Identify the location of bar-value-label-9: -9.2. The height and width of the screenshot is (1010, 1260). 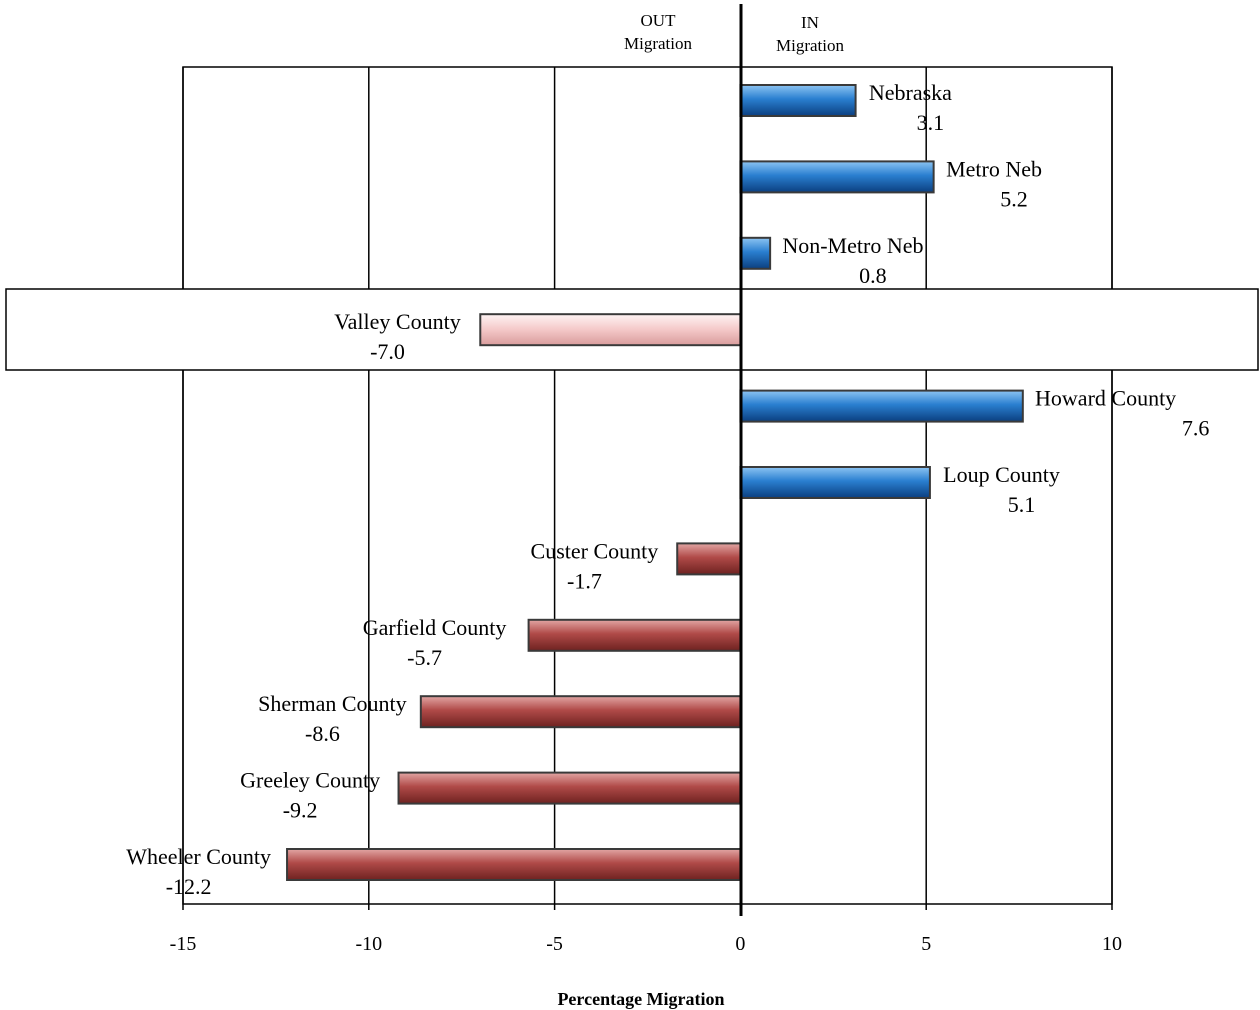
(300, 810).